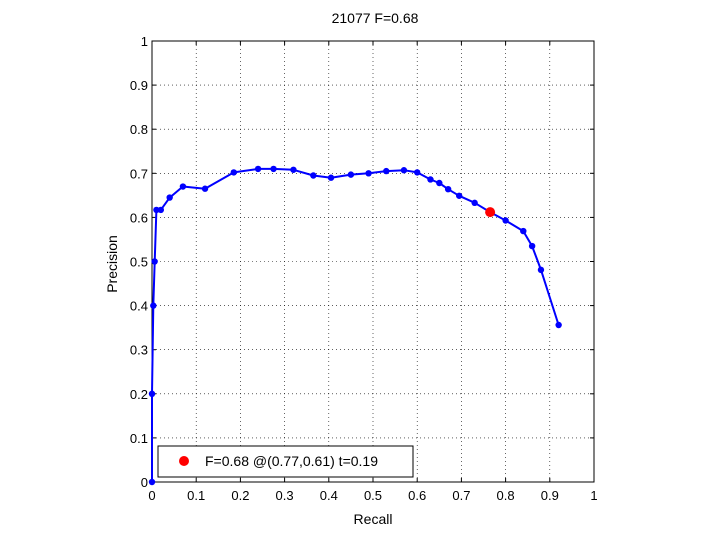  What do you see at coordinates (285, 495) in the screenshot?
I see `x-tick-label: 0.3` at bounding box center [285, 495].